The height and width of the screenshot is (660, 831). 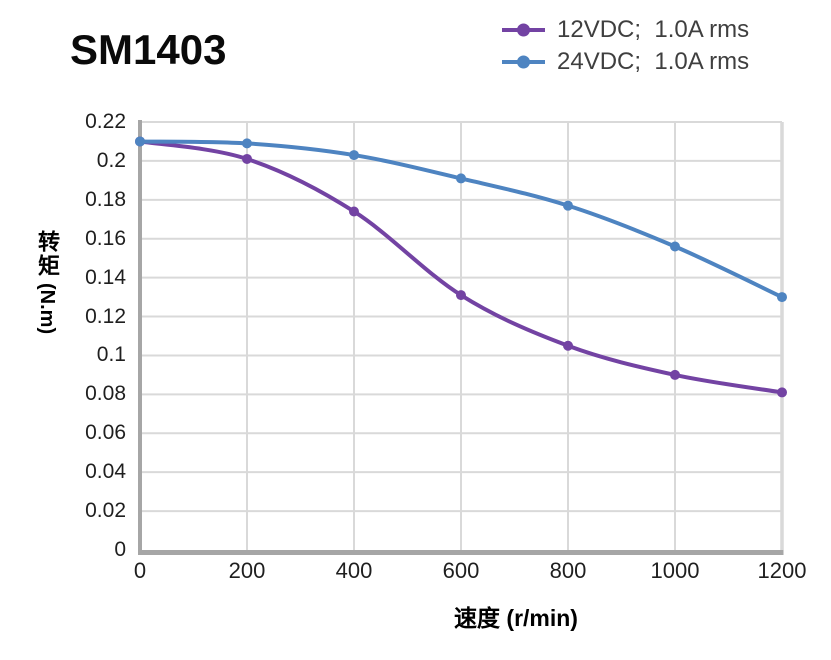 I want to click on y-tick-label: 0, so click(x=120, y=549).